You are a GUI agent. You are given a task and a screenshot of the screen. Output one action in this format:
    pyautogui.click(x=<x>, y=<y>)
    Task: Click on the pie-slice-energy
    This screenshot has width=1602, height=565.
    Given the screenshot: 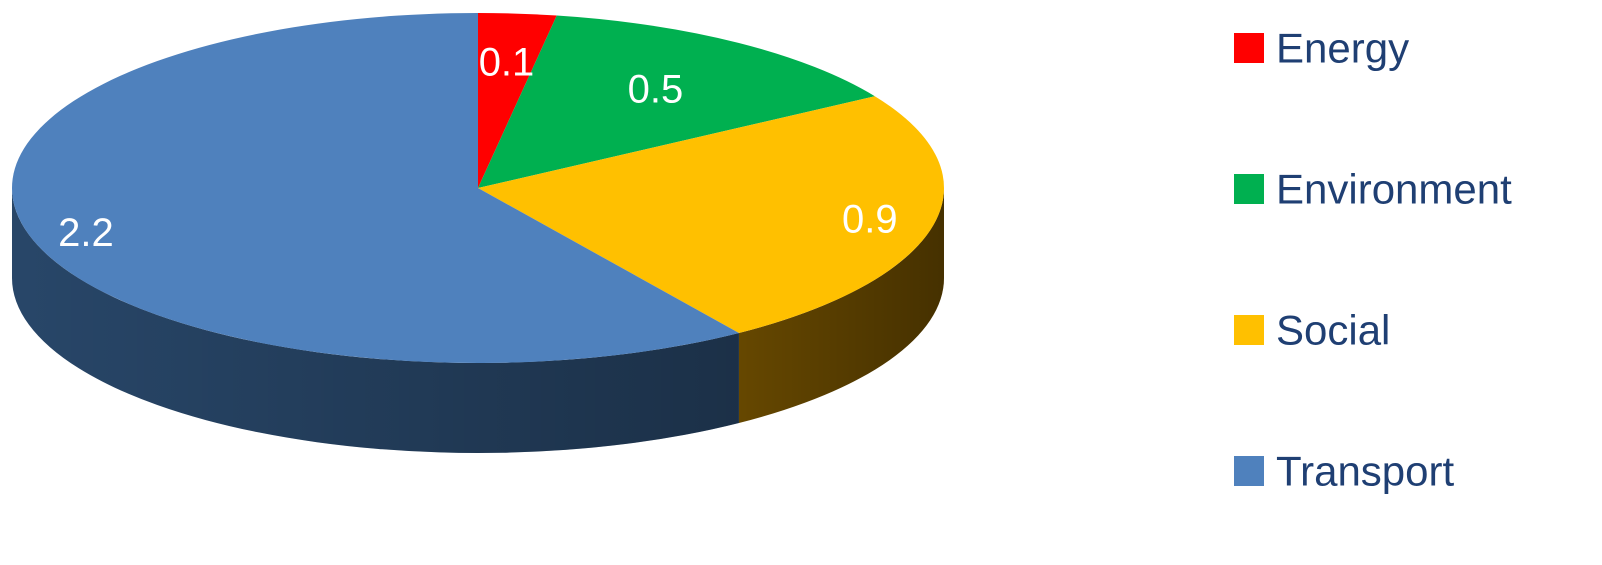 What is the action you would take?
    pyautogui.click(x=517, y=100)
    